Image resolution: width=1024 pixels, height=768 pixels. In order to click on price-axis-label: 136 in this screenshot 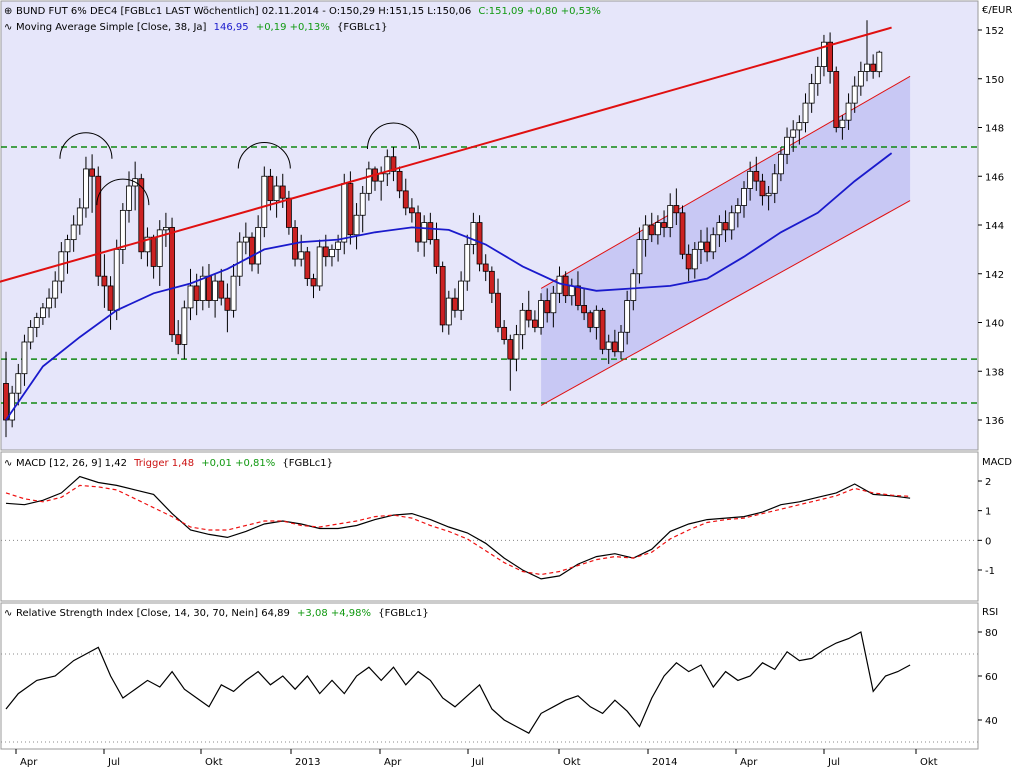, I will do `click(994, 421)`.